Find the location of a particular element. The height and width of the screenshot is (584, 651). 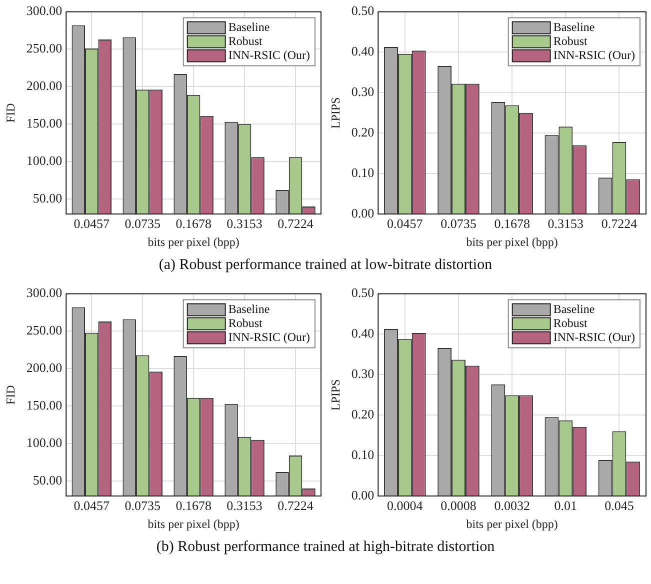

text: (b) Robust performance trained at high-bitrate distortion is located at coordinates (325, 547).